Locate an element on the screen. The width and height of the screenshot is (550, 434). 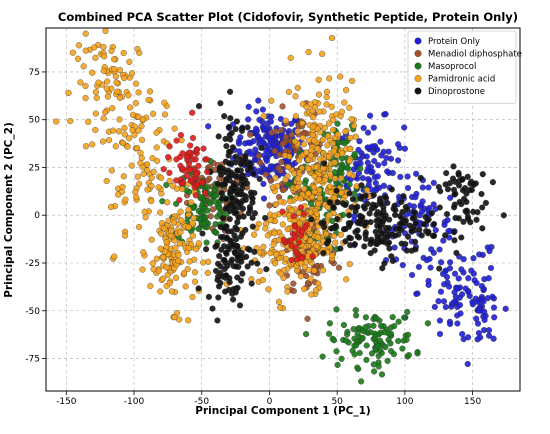
legend-label: Pamidronic acid is located at coordinates (461, 80).